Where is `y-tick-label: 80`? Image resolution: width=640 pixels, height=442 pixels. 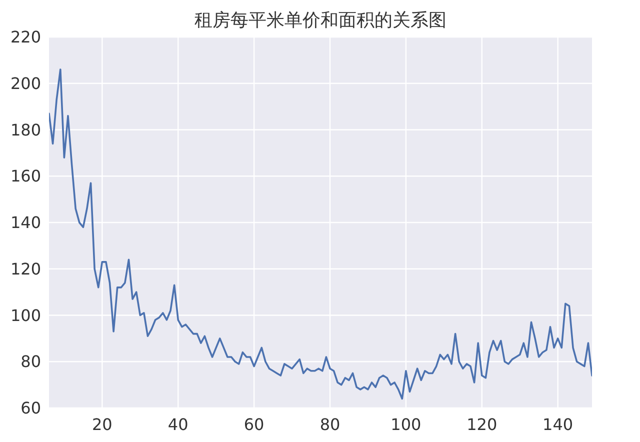
y-tick-label: 80 is located at coordinates (30, 362).